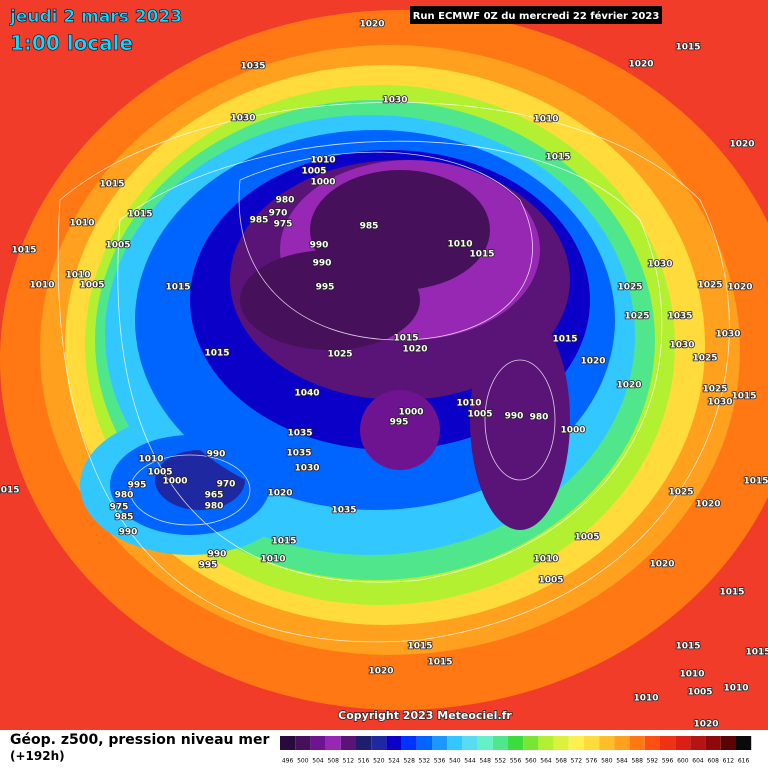  I want to click on colorbar-label: 556, so click(516, 761).